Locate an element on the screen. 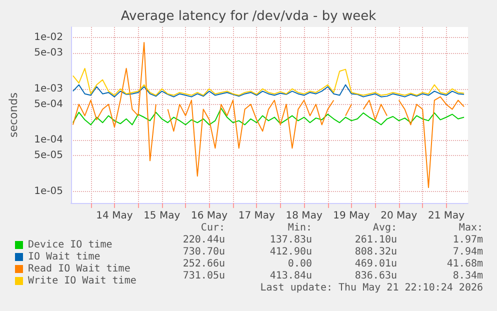 The image size is (497, 311). text: 220.44u is located at coordinates (204, 240).